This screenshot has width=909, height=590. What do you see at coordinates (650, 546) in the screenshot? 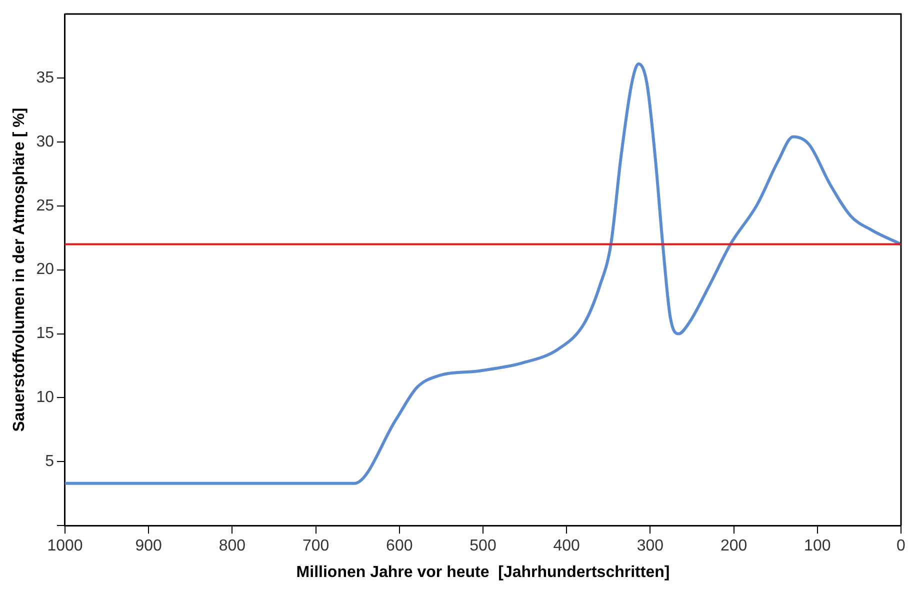
I see `x-tick-label: 300` at bounding box center [650, 546].